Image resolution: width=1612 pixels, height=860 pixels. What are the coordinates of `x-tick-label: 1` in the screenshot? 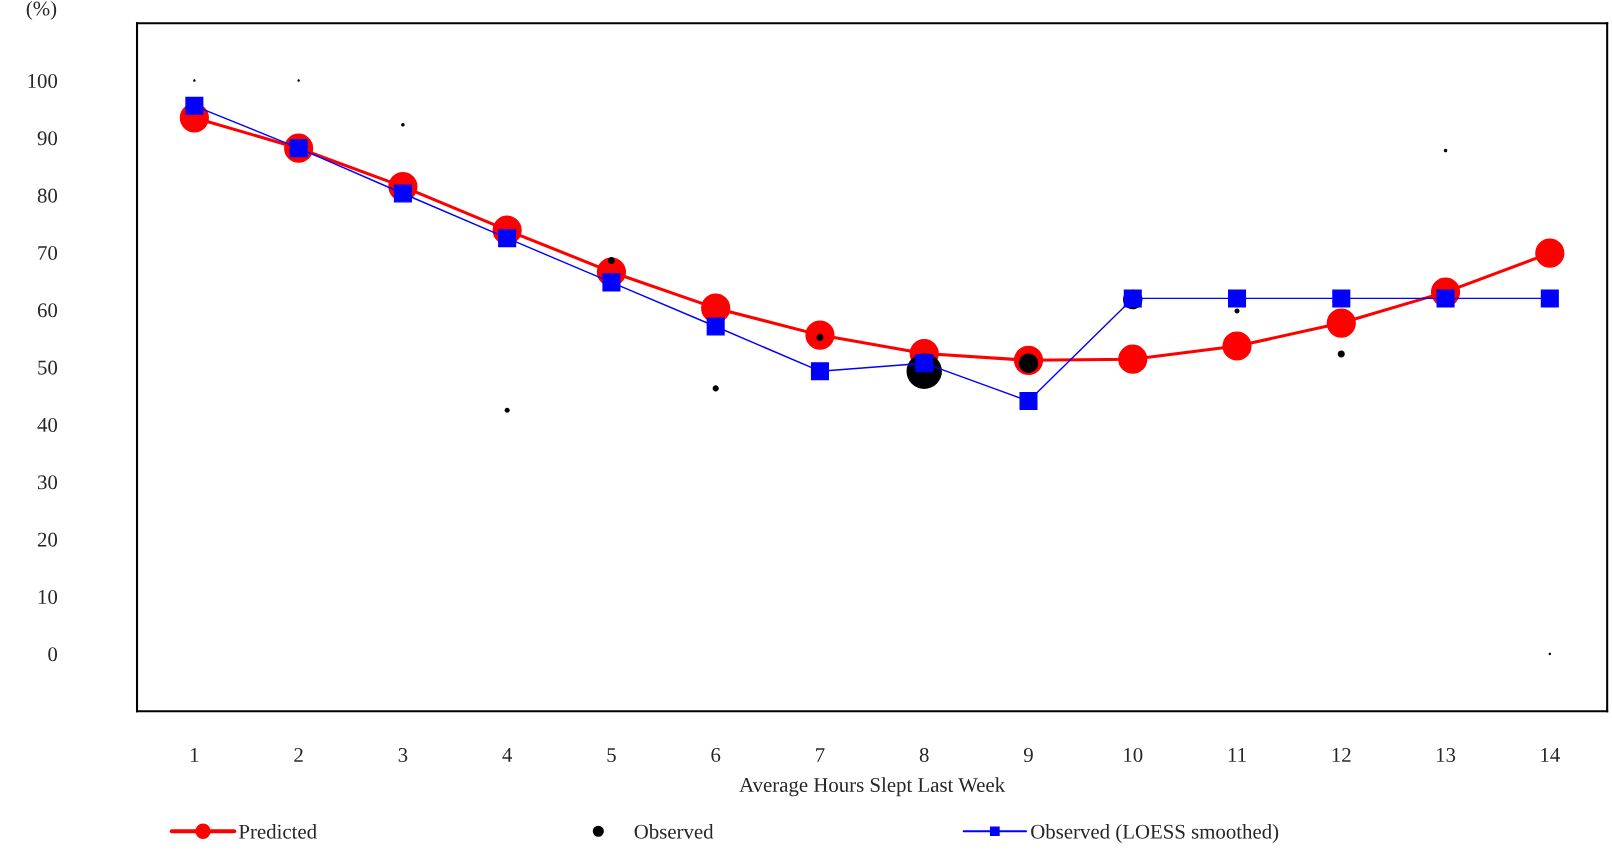 It's located at (194, 755).